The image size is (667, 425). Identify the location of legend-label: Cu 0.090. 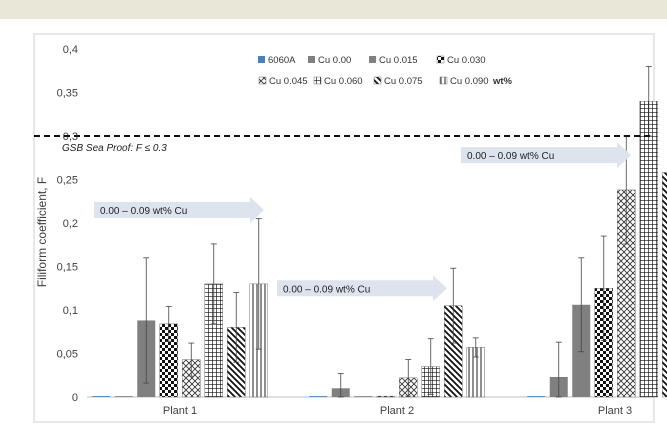
(469, 81).